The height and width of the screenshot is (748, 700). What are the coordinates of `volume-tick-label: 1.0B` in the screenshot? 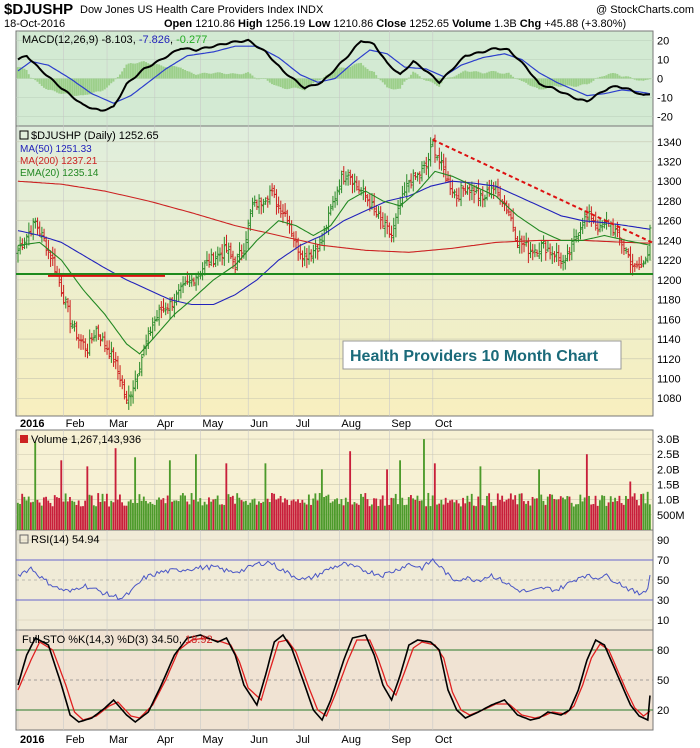 It's located at (668, 501).